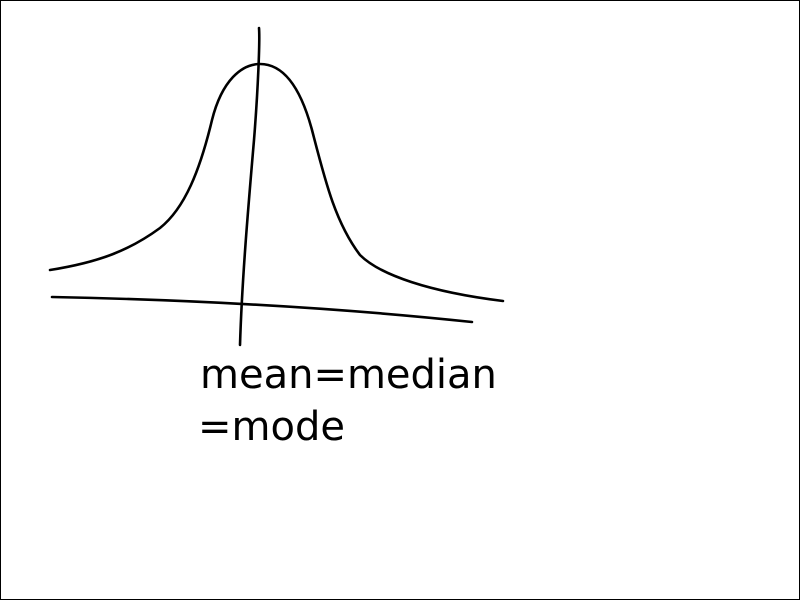 The width and height of the screenshot is (800, 600). Describe the element at coordinates (262, 309) in the screenshot. I see `horizontal-axis` at that location.